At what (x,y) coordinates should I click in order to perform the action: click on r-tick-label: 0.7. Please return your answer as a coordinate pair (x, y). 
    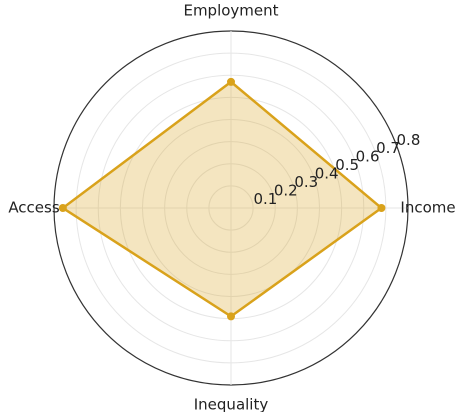
    Looking at the image, I should click on (388, 148).